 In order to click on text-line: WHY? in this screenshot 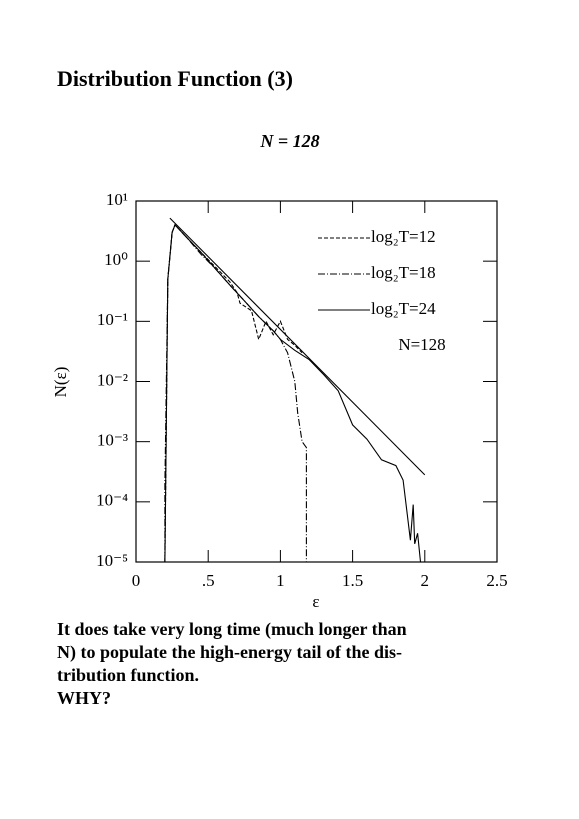, I will do `click(84, 698)`.